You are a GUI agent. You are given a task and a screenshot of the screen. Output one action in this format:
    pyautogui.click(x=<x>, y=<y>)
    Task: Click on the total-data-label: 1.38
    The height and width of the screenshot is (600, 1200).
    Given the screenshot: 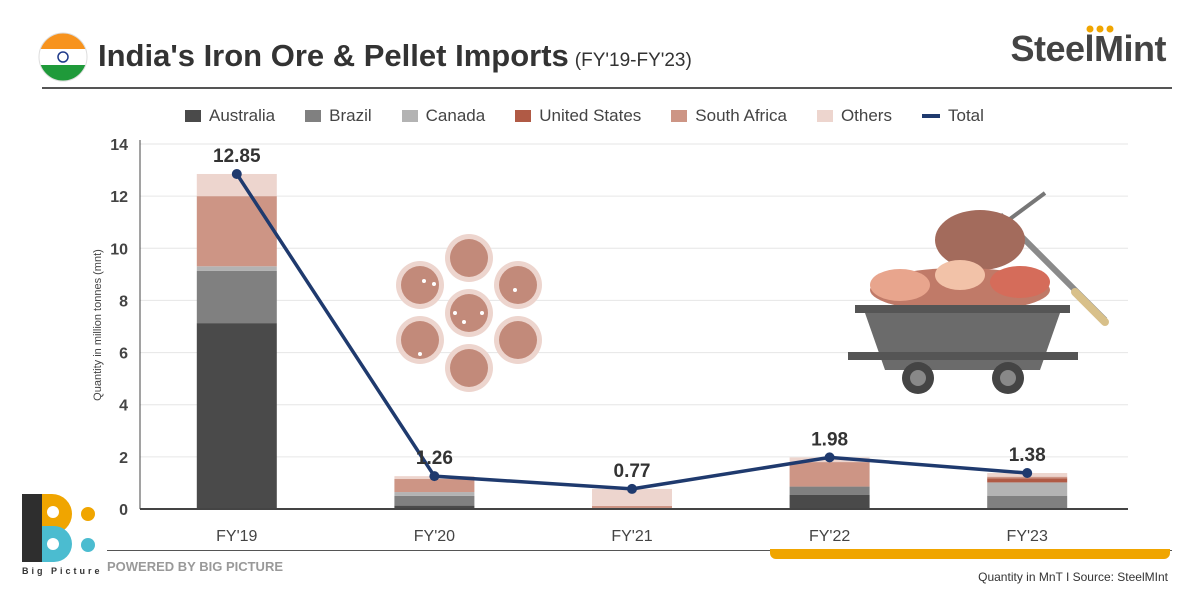 What is the action you would take?
    pyautogui.click(x=1027, y=455)
    